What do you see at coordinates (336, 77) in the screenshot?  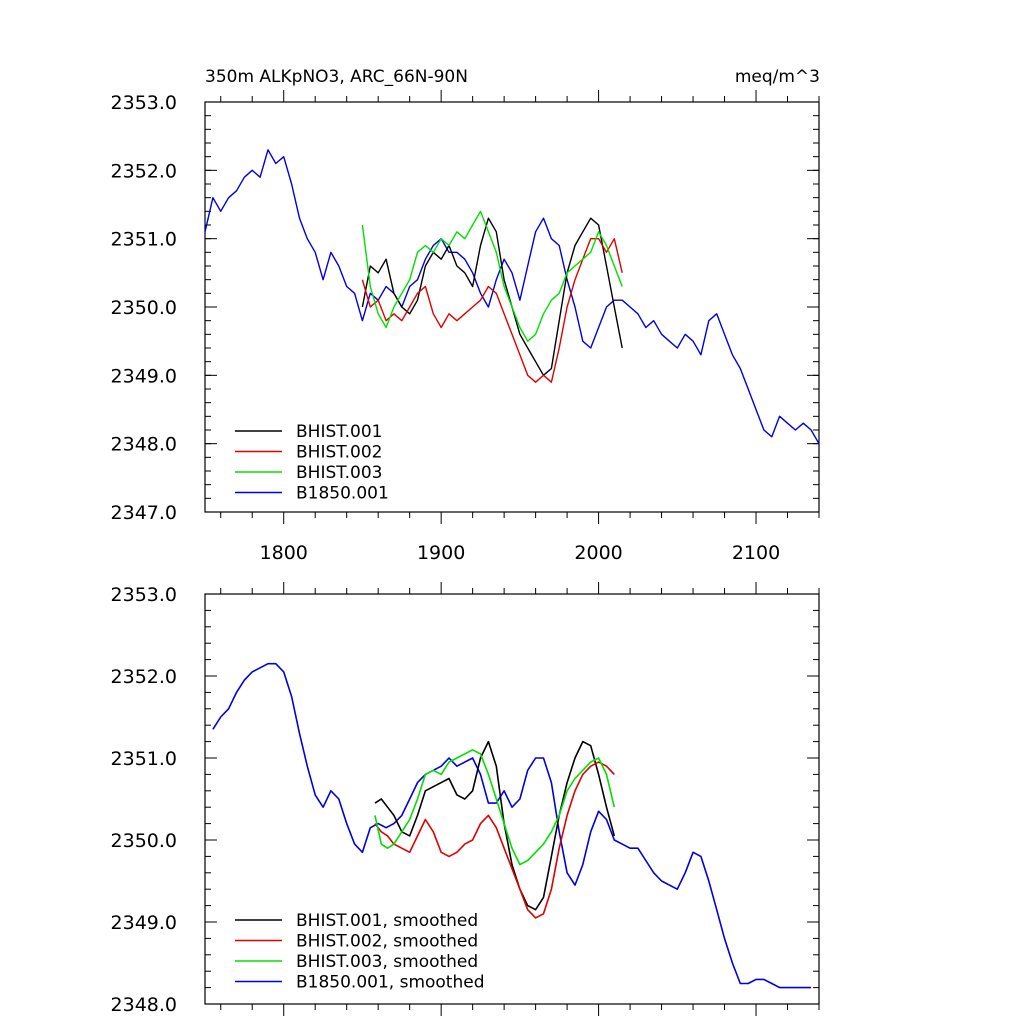 I see `chart-title: 350m ALKpNO3, ARC_66N-90N` at bounding box center [336, 77].